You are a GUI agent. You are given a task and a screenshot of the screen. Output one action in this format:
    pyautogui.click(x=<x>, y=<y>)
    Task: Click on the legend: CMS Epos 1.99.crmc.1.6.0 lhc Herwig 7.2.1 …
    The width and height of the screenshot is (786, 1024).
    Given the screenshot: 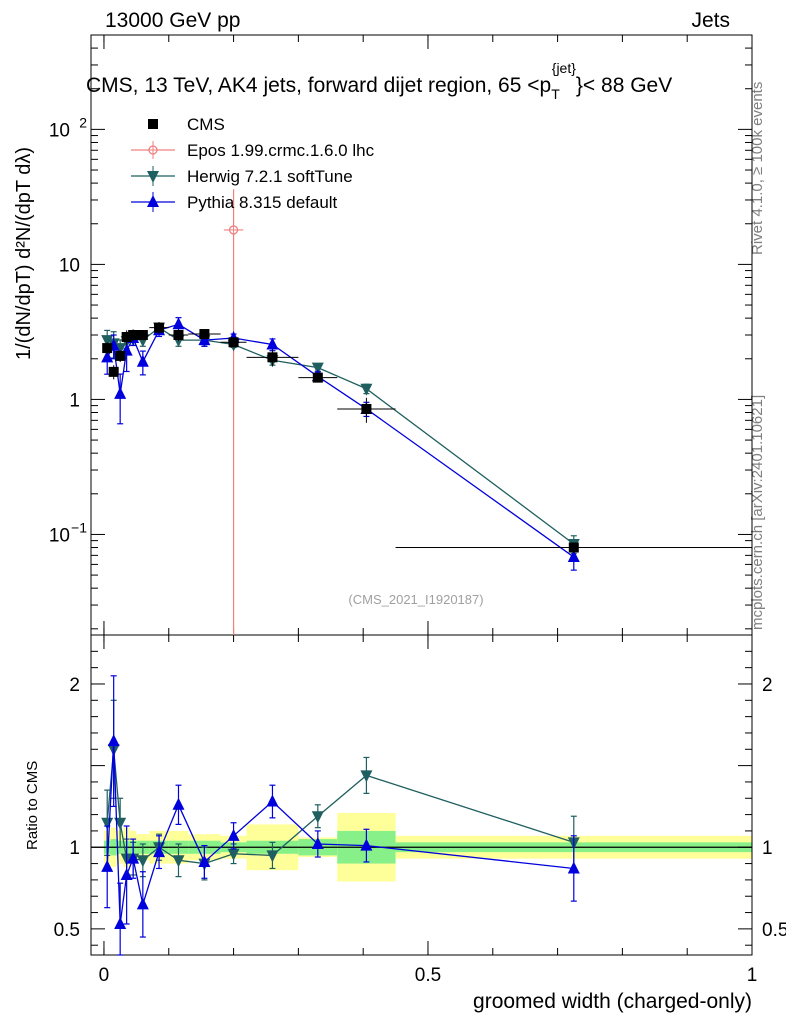 What is the action you would take?
    pyautogui.click(x=253, y=163)
    